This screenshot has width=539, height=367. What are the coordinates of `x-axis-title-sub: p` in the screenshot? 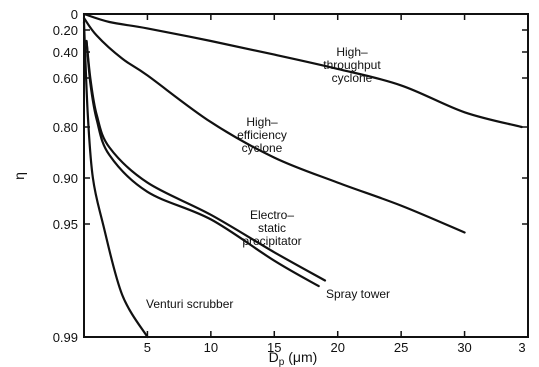 It's located at (282, 362).